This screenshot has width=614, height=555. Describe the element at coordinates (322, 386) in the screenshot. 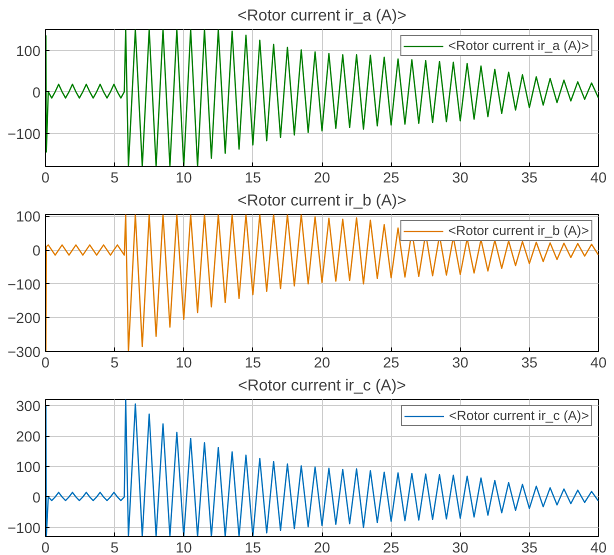

I see `chart-title: <Rotor current ir_c (A)>` at that location.